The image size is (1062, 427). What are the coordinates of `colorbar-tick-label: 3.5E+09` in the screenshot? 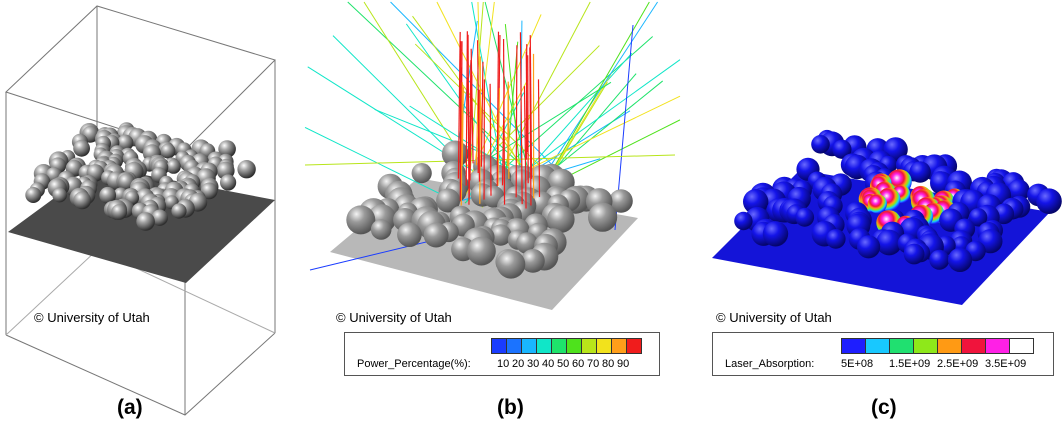 It's located at (1006, 364).